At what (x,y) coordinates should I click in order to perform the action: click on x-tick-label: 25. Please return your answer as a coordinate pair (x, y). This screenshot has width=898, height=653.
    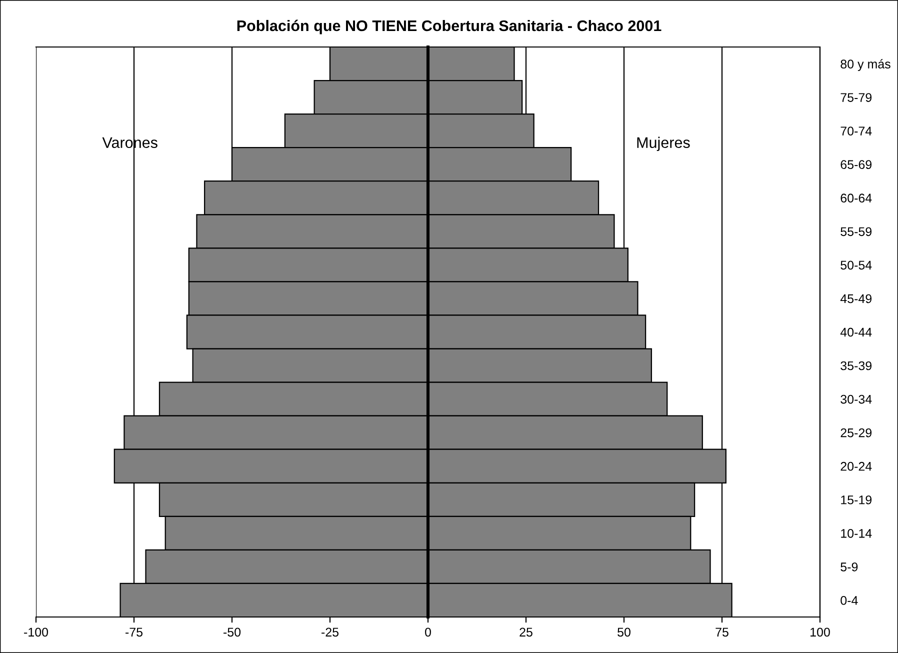
    Looking at the image, I should click on (526, 632).